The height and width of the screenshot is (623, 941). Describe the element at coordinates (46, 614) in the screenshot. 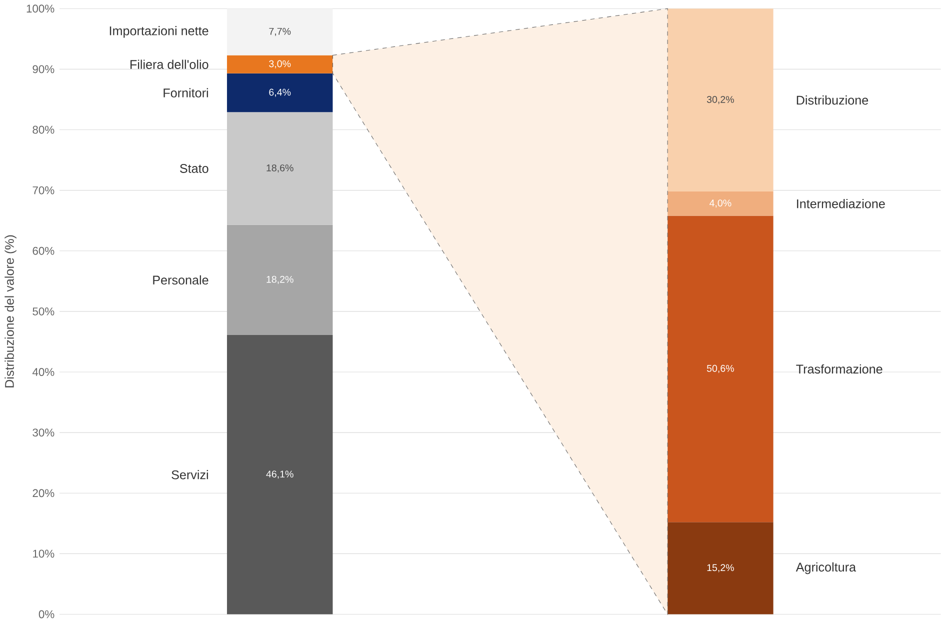

I see `y-tick-label: 0%` at that location.